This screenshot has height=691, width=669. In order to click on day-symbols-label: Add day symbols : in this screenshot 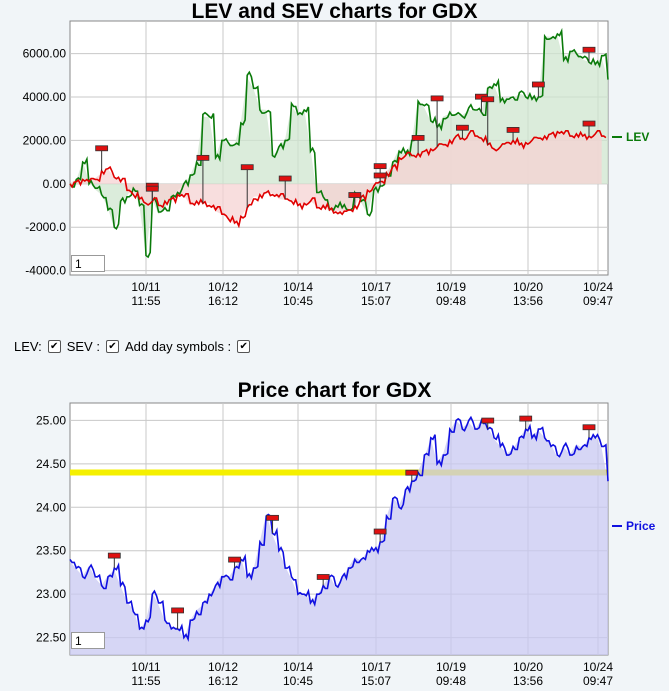, I will do `click(178, 346)`.